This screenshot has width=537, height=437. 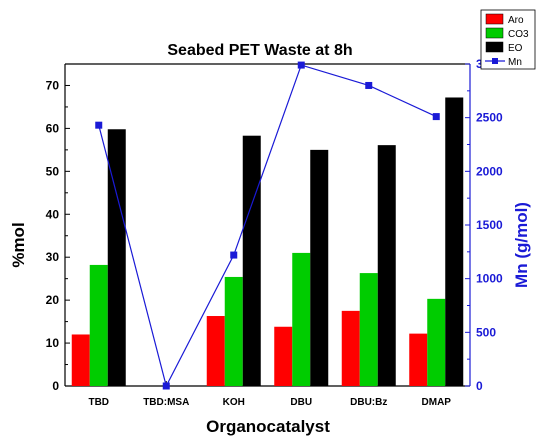 I want to click on y-tick-label: 70, so click(x=53, y=85).